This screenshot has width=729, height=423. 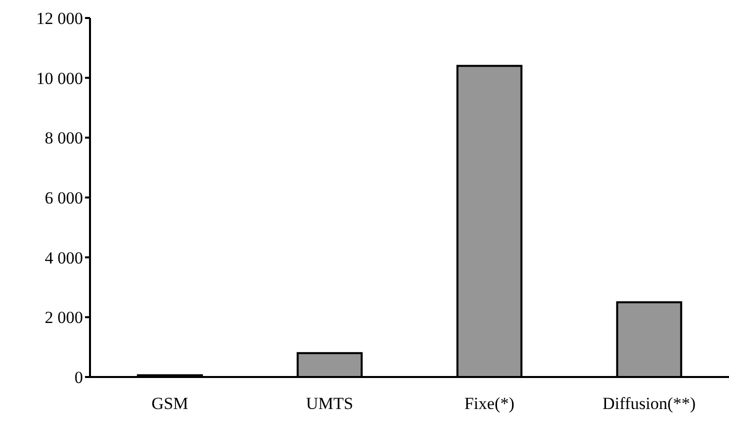 What do you see at coordinates (63, 258) in the screenshot?
I see `y-tick-label: 4 000` at bounding box center [63, 258].